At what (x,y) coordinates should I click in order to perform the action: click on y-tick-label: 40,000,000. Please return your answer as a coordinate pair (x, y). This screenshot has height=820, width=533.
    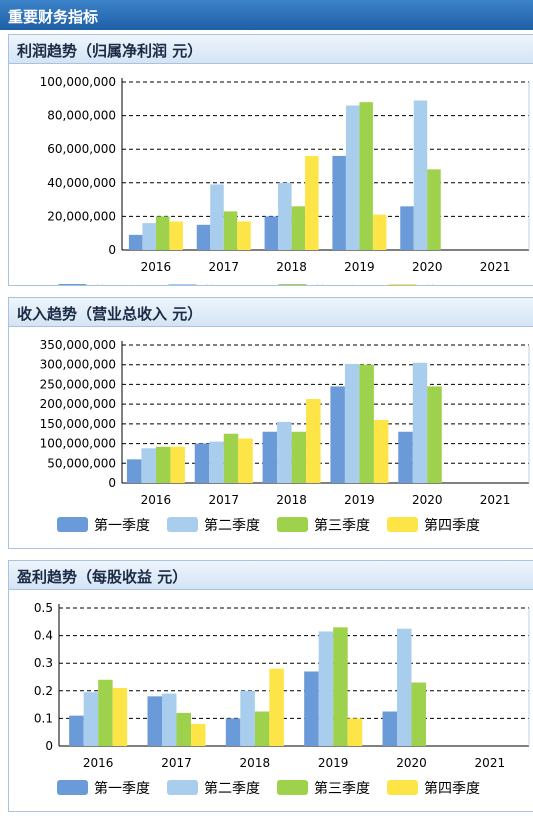
    Looking at the image, I should click on (81, 183).